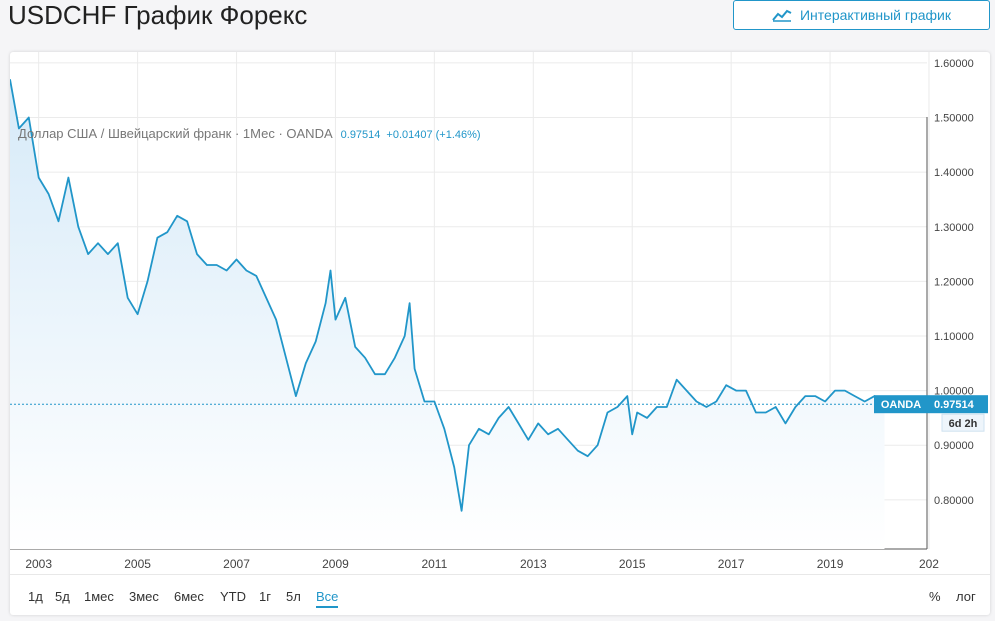 Image resolution: width=995 pixels, height=621 pixels. Describe the element at coordinates (935, 596) in the screenshot. I see `percent-scale-button: %` at that location.